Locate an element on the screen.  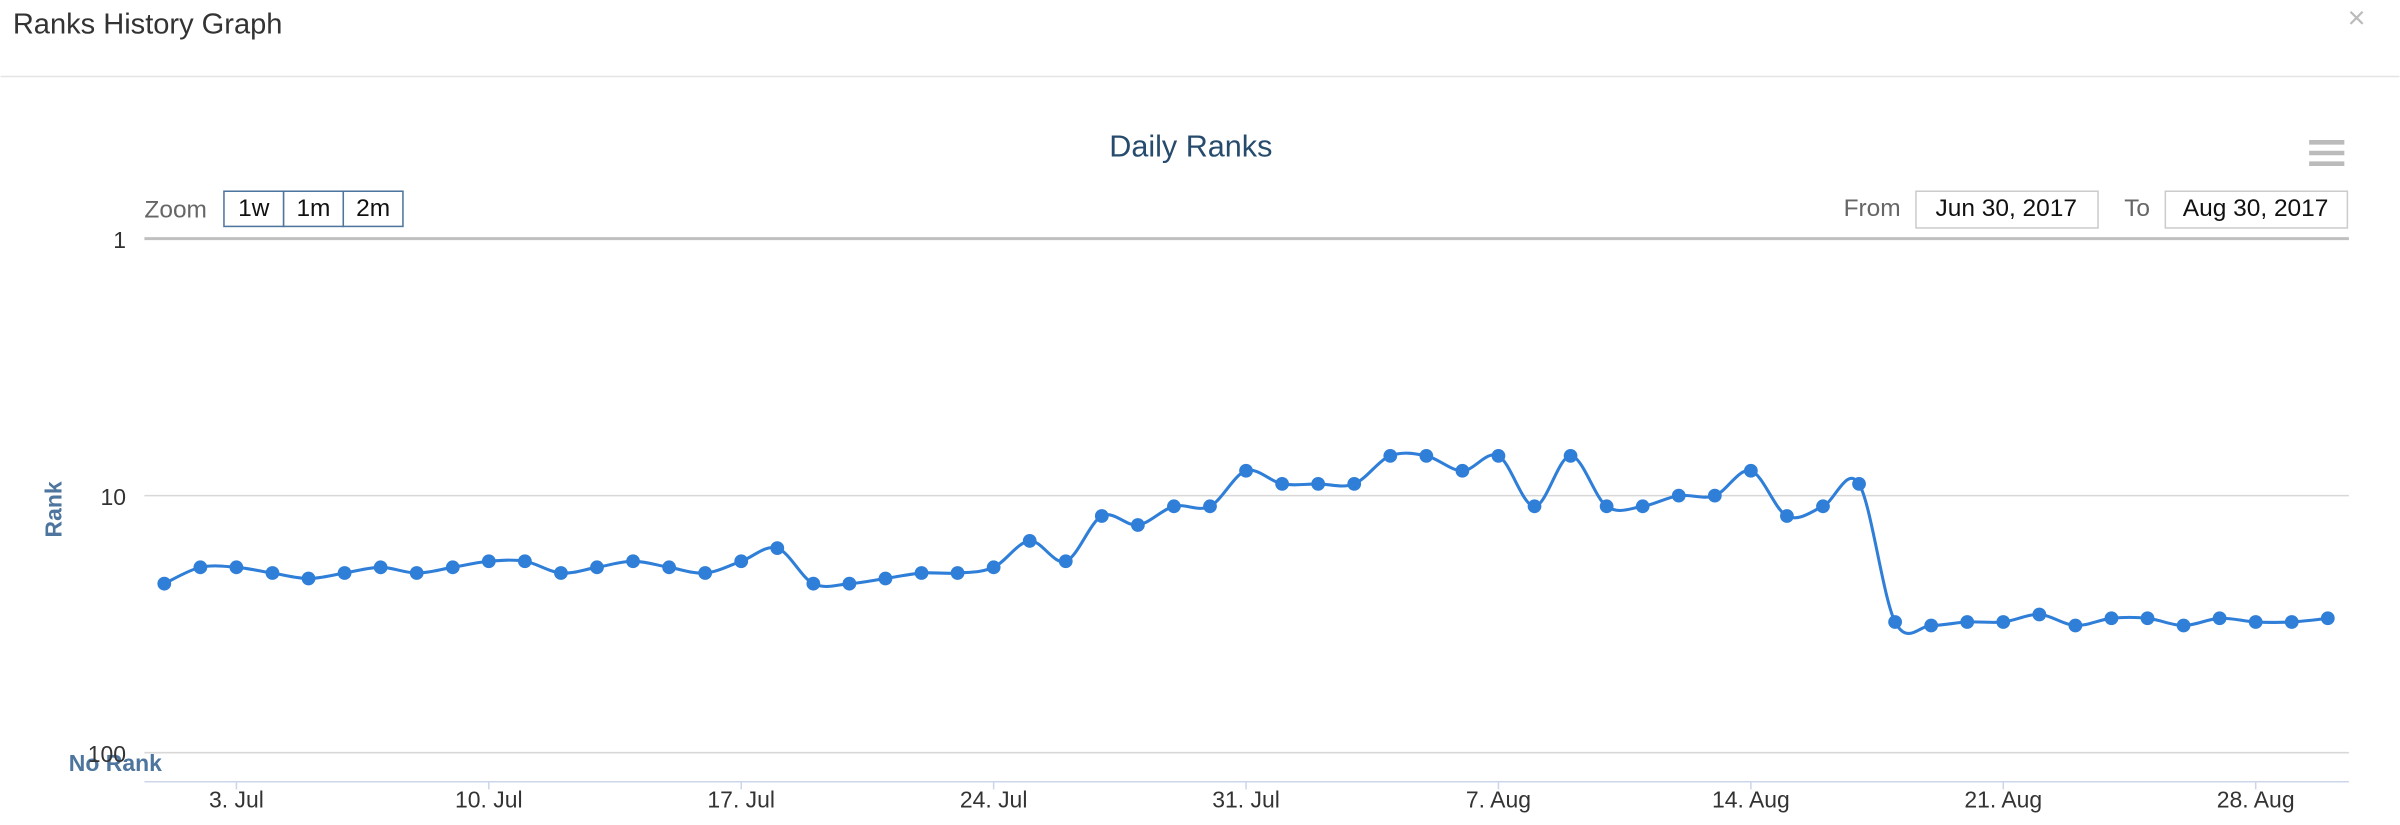
x-tick-label: 28. Aug is located at coordinates (2256, 800).